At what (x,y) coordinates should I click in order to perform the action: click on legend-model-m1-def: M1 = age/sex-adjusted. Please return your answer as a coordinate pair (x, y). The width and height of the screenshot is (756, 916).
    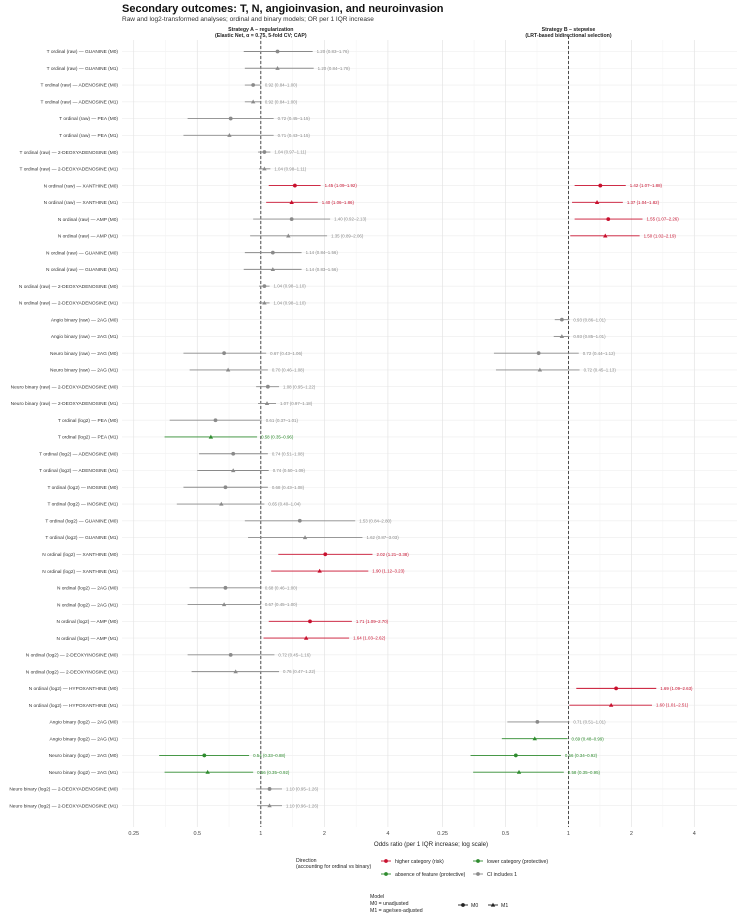
    Looking at the image, I should click on (396, 911).